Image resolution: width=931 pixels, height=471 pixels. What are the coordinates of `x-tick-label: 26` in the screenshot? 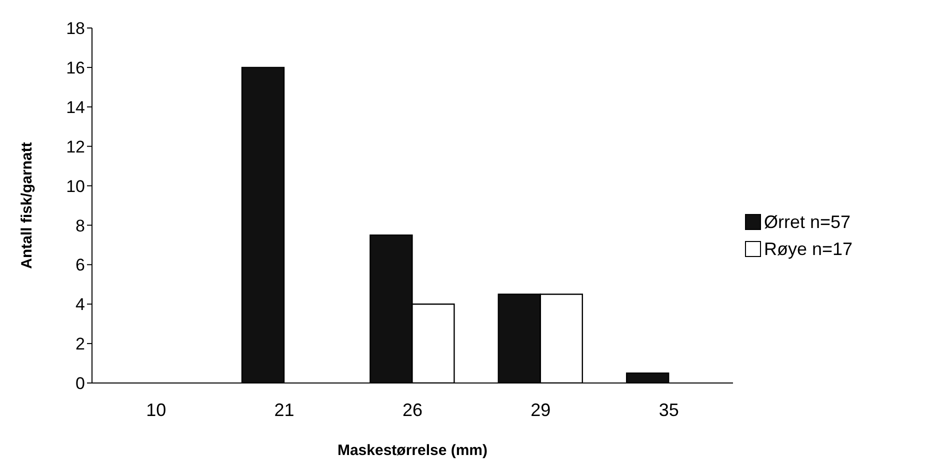 It's located at (412, 410).